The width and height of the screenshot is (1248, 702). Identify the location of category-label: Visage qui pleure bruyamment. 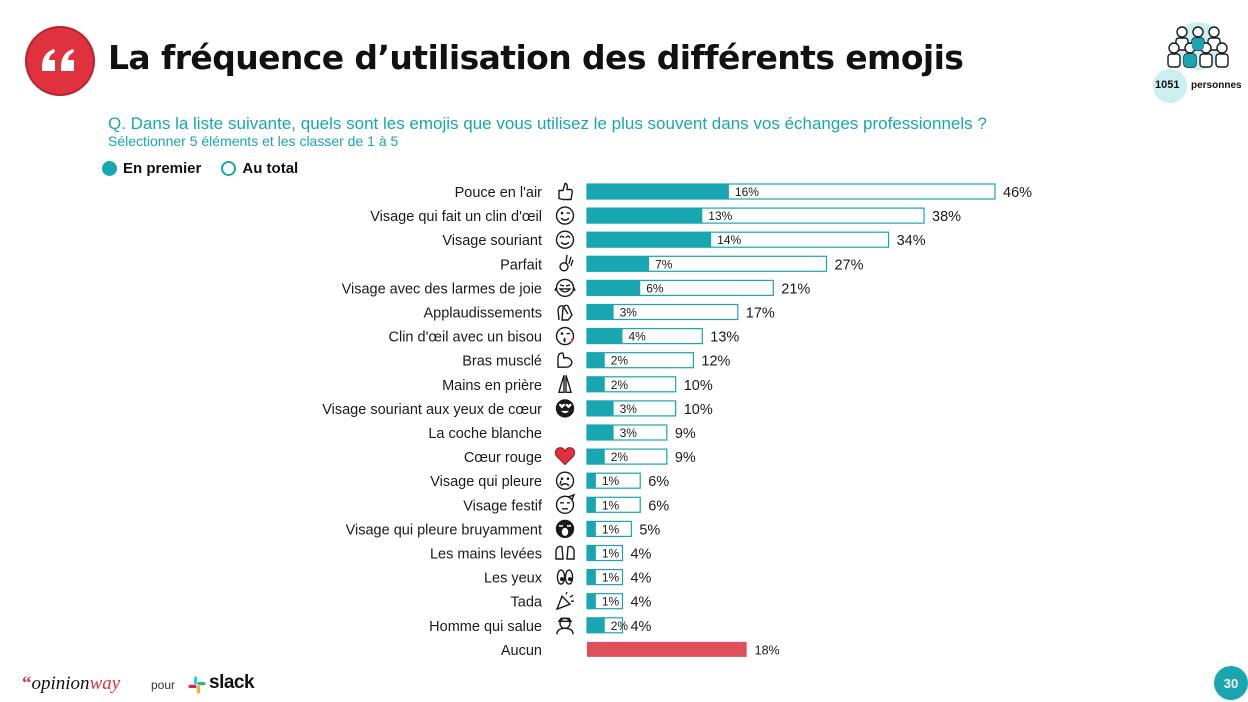
(444, 530).